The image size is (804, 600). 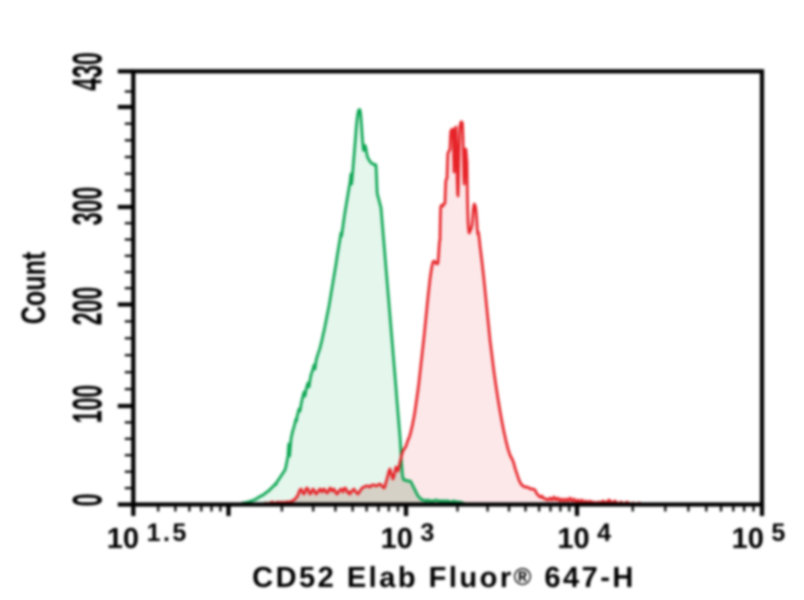 What do you see at coordinates (87, 404) in the screenshot?
I see `svg-text: 100` at bounding box center [87, 404].